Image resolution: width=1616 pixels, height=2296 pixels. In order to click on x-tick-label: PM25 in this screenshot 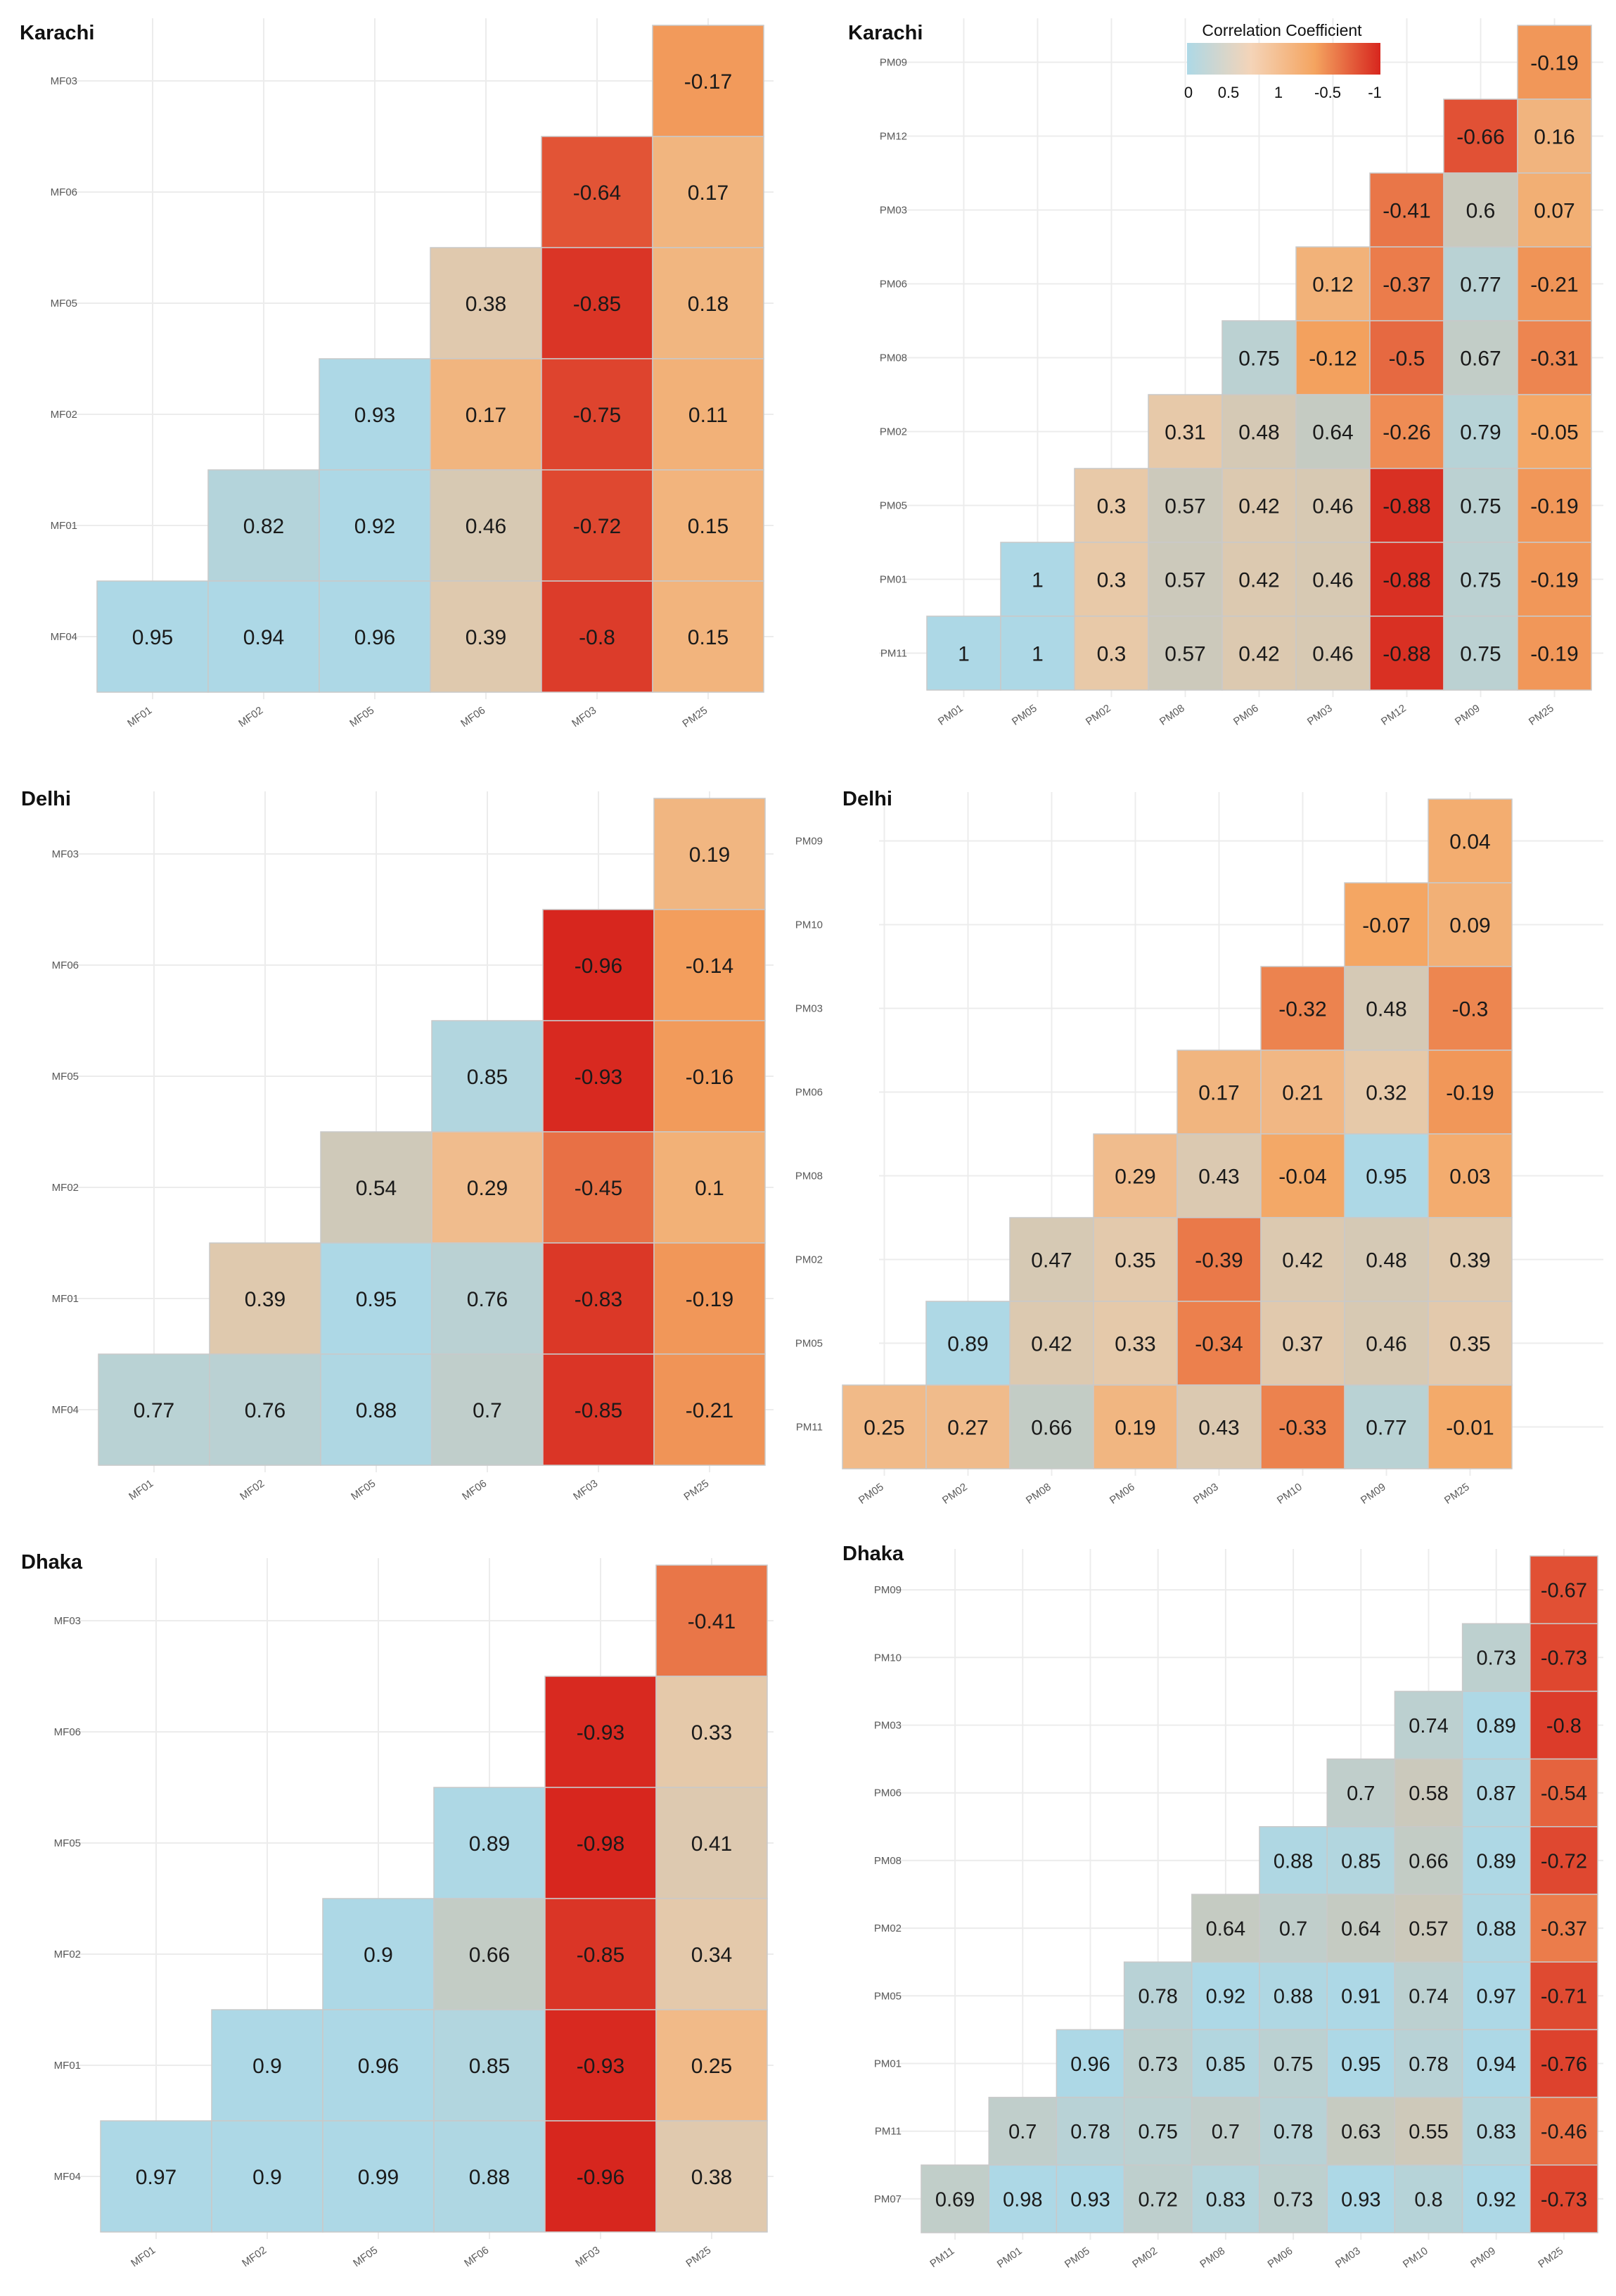, I will do `click(1542, 715)`.